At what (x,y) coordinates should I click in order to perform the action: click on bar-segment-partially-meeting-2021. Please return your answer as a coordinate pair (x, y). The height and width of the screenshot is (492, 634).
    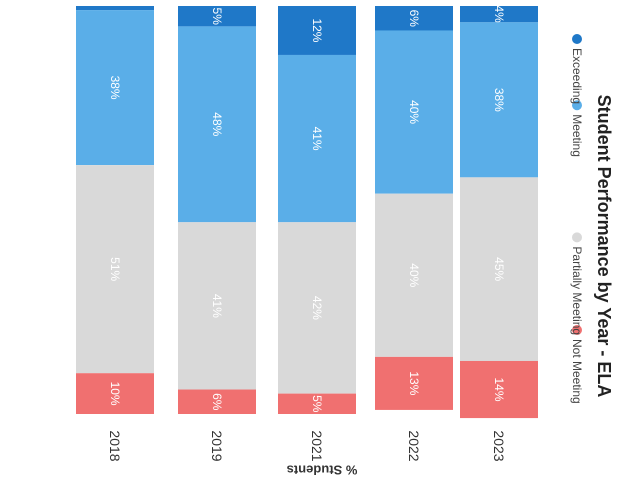
    Looking at the image, I should click on (317, 308).